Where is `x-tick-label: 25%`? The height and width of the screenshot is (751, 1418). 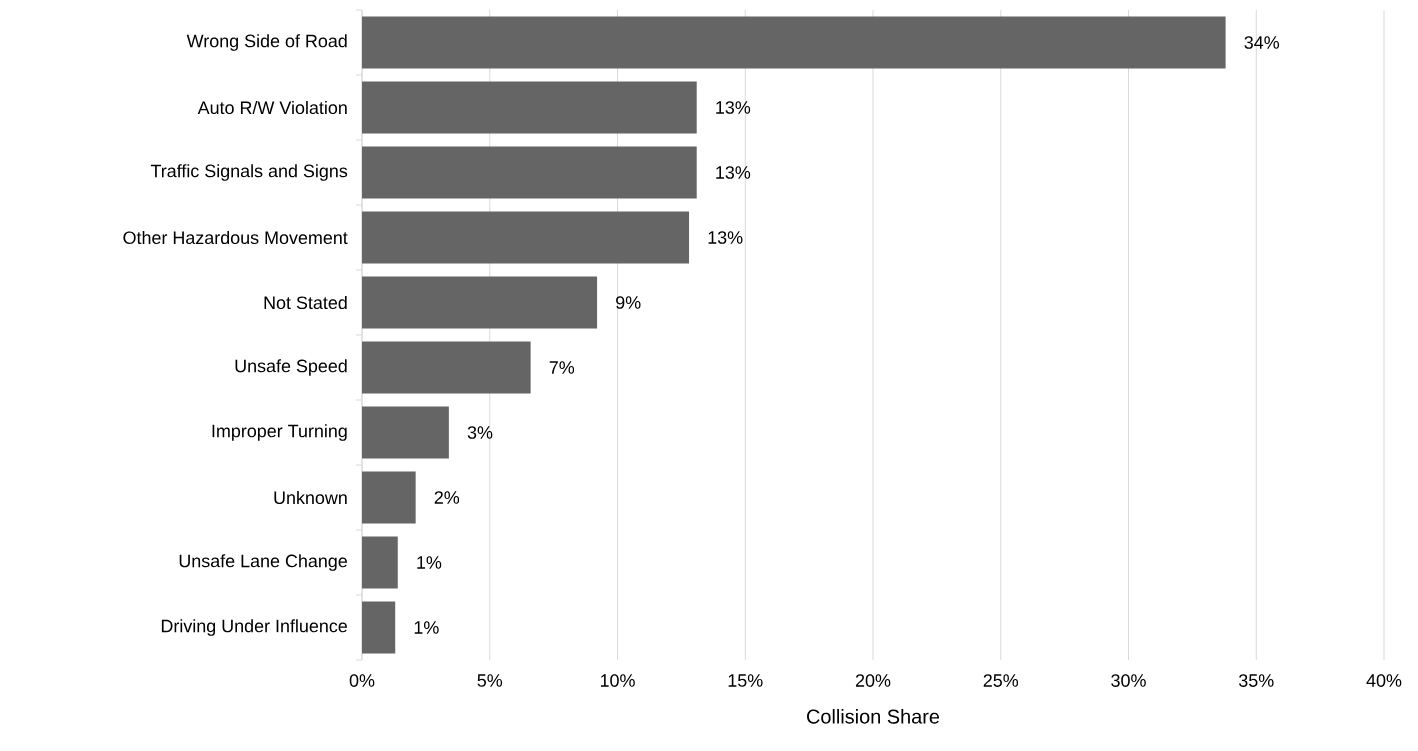
x-tick-label: 25% is located at coordinates (1001, 680).